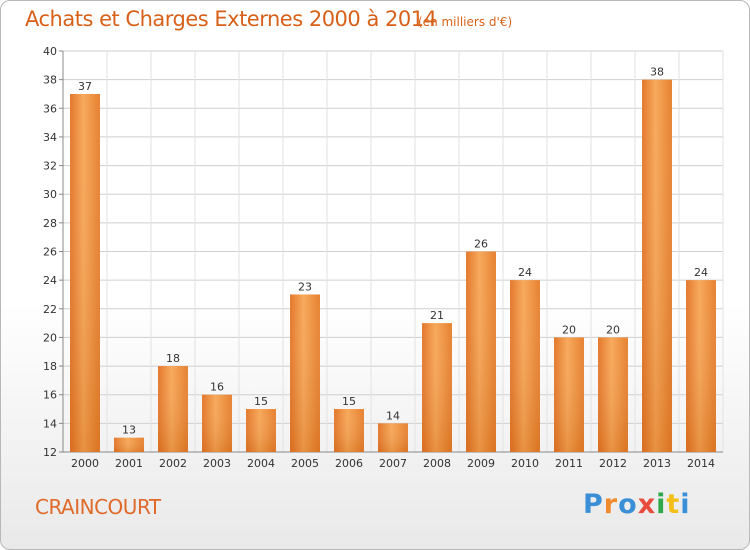  I want to click on logo-letter: o, so click(628, 504).